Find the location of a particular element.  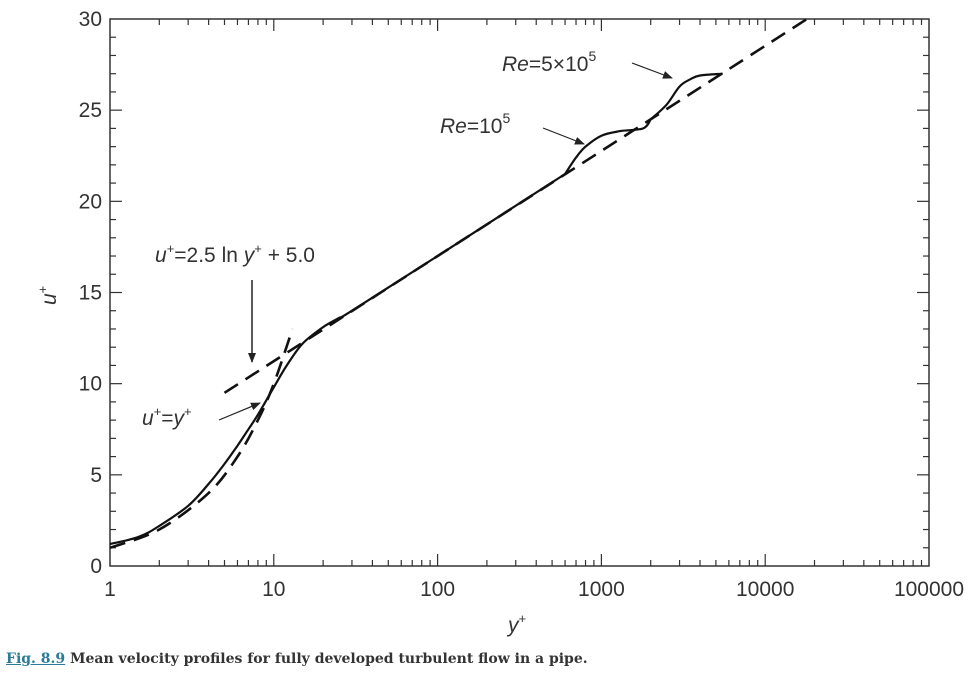

y-tick-label: 25 is located at coordinates (90, 110).